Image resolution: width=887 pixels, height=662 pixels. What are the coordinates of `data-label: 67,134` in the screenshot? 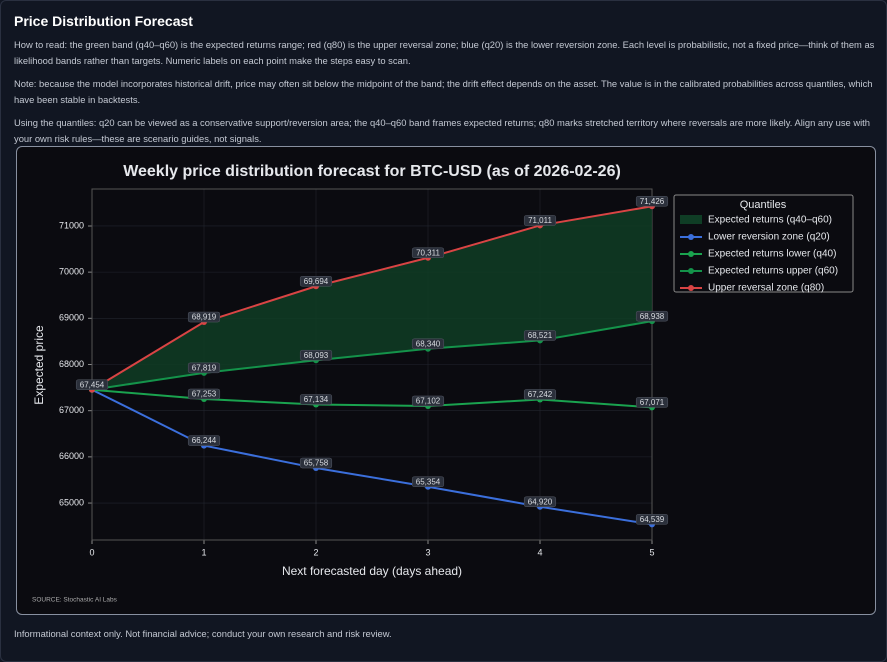 It's located at (316, 399).